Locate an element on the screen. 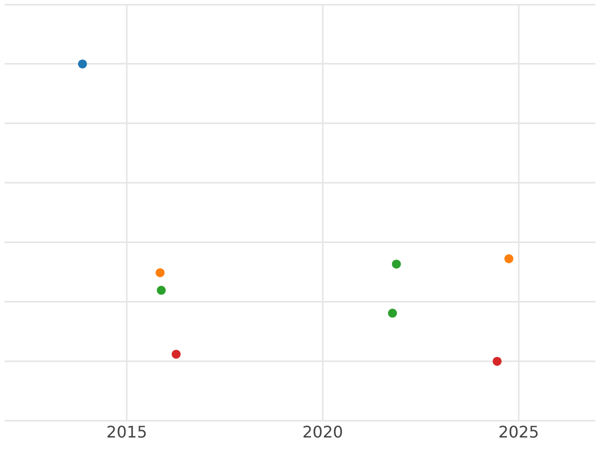  x-tick-label: 2025 is located at coordinates (519, 432).